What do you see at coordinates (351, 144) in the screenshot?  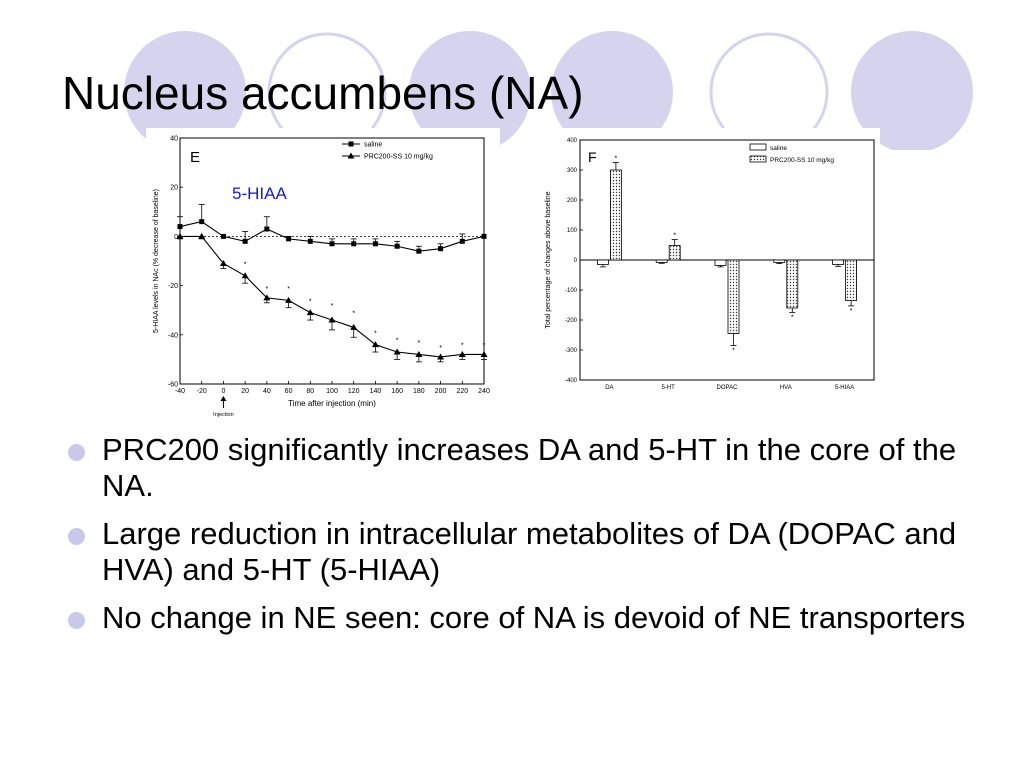 I see `legend-marker-square` at bounding box center [351, 144].